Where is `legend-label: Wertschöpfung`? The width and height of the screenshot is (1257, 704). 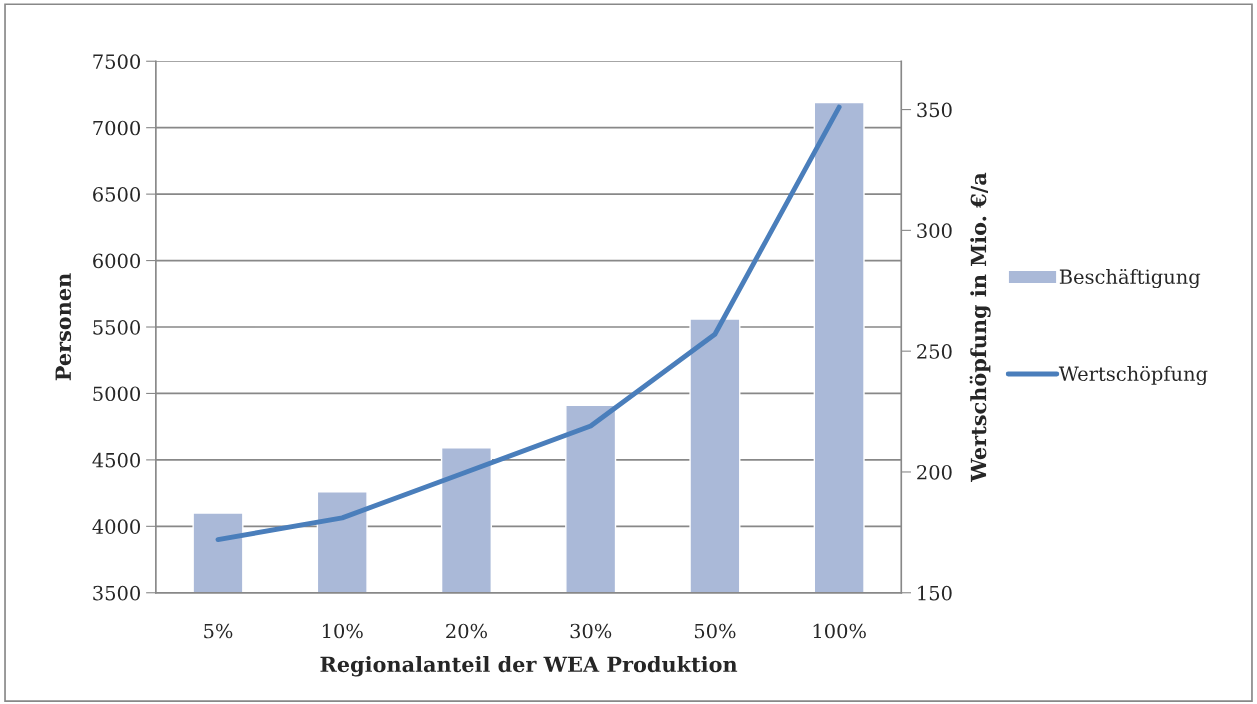 legend-label: Wertschöpfung is located at coordinates (1133, 375).